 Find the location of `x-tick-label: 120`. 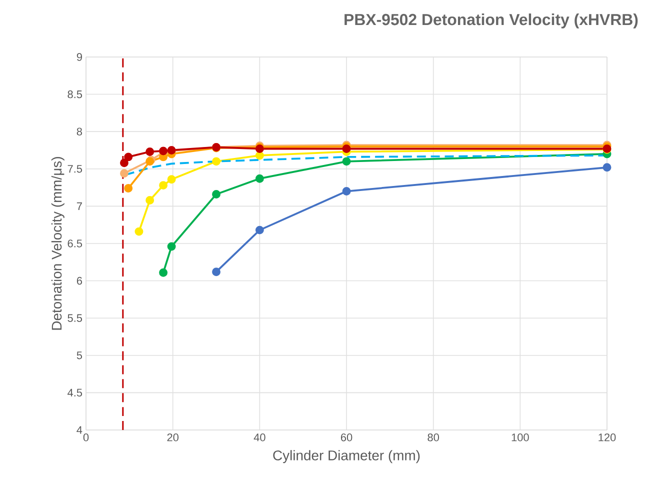

x-tick-label: 120 is located at coordinates (607, 438).